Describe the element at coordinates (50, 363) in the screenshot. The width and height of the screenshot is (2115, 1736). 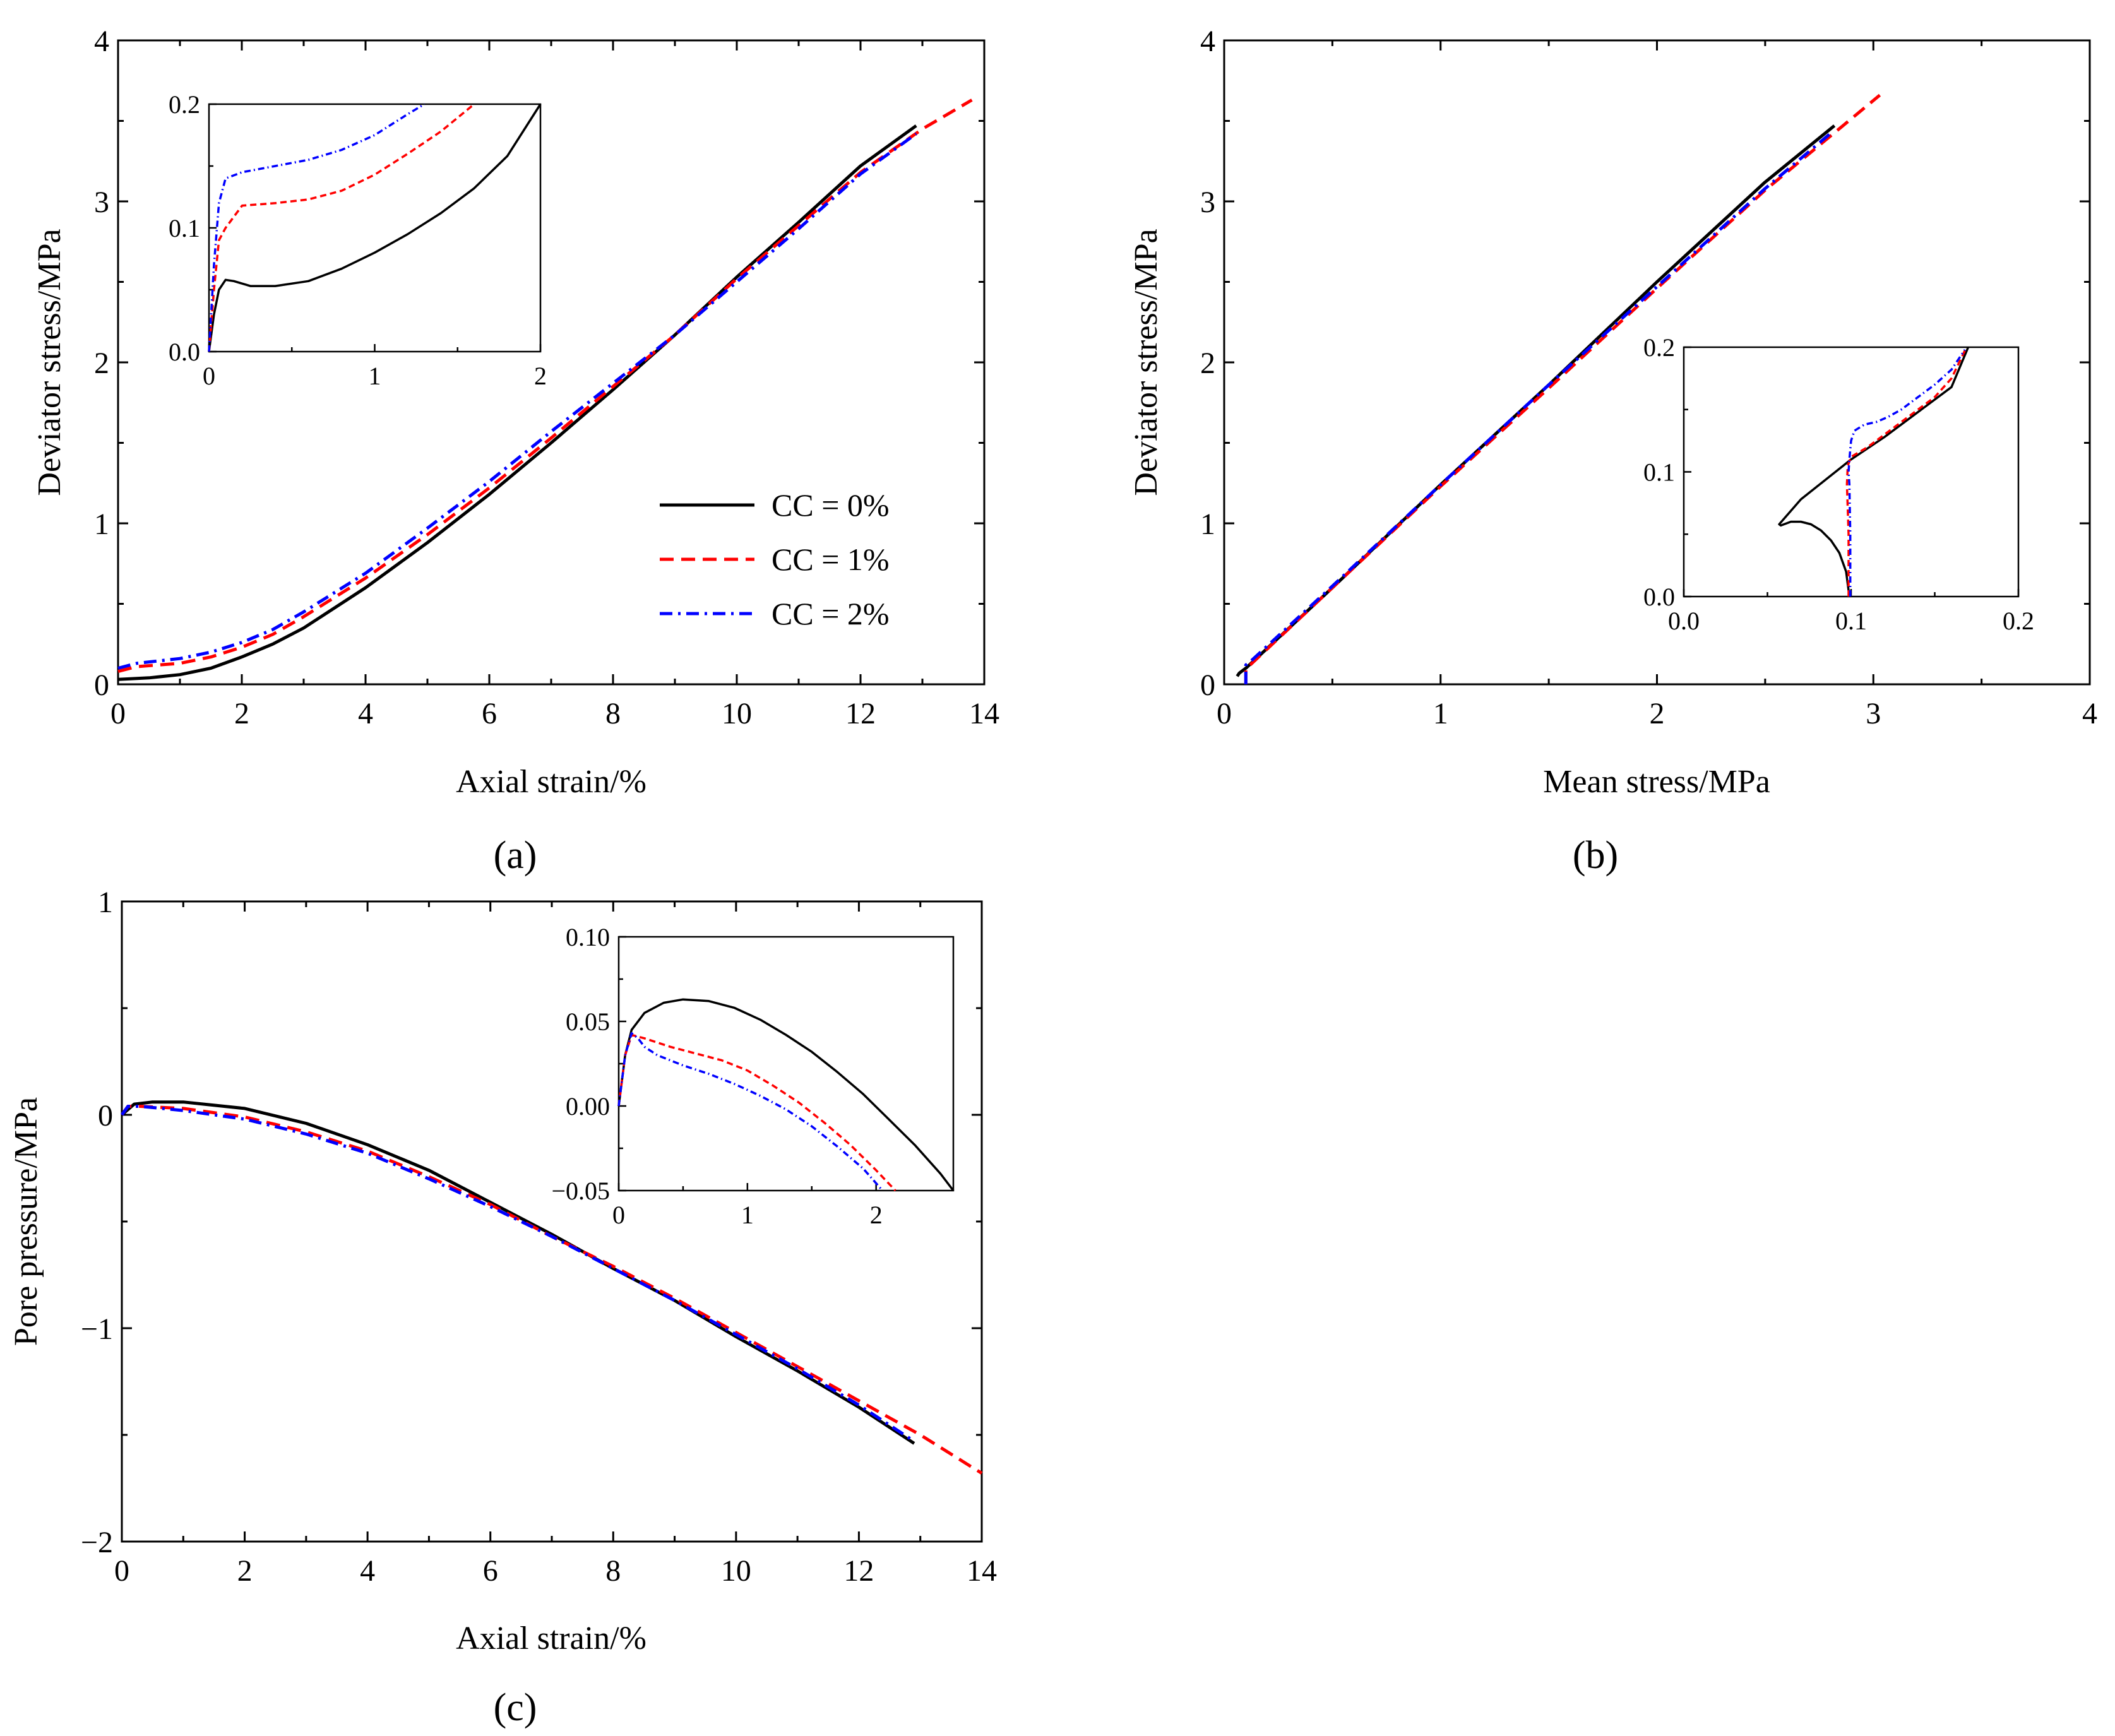
I see `panel-a-y-axis-label: Deviator stress/MPa` at that location.